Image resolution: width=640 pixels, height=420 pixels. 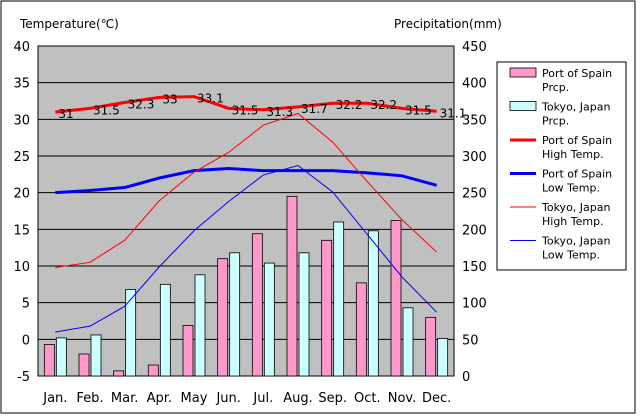 I want to click on left-tick-label: 0, so click(x=26, y=340).